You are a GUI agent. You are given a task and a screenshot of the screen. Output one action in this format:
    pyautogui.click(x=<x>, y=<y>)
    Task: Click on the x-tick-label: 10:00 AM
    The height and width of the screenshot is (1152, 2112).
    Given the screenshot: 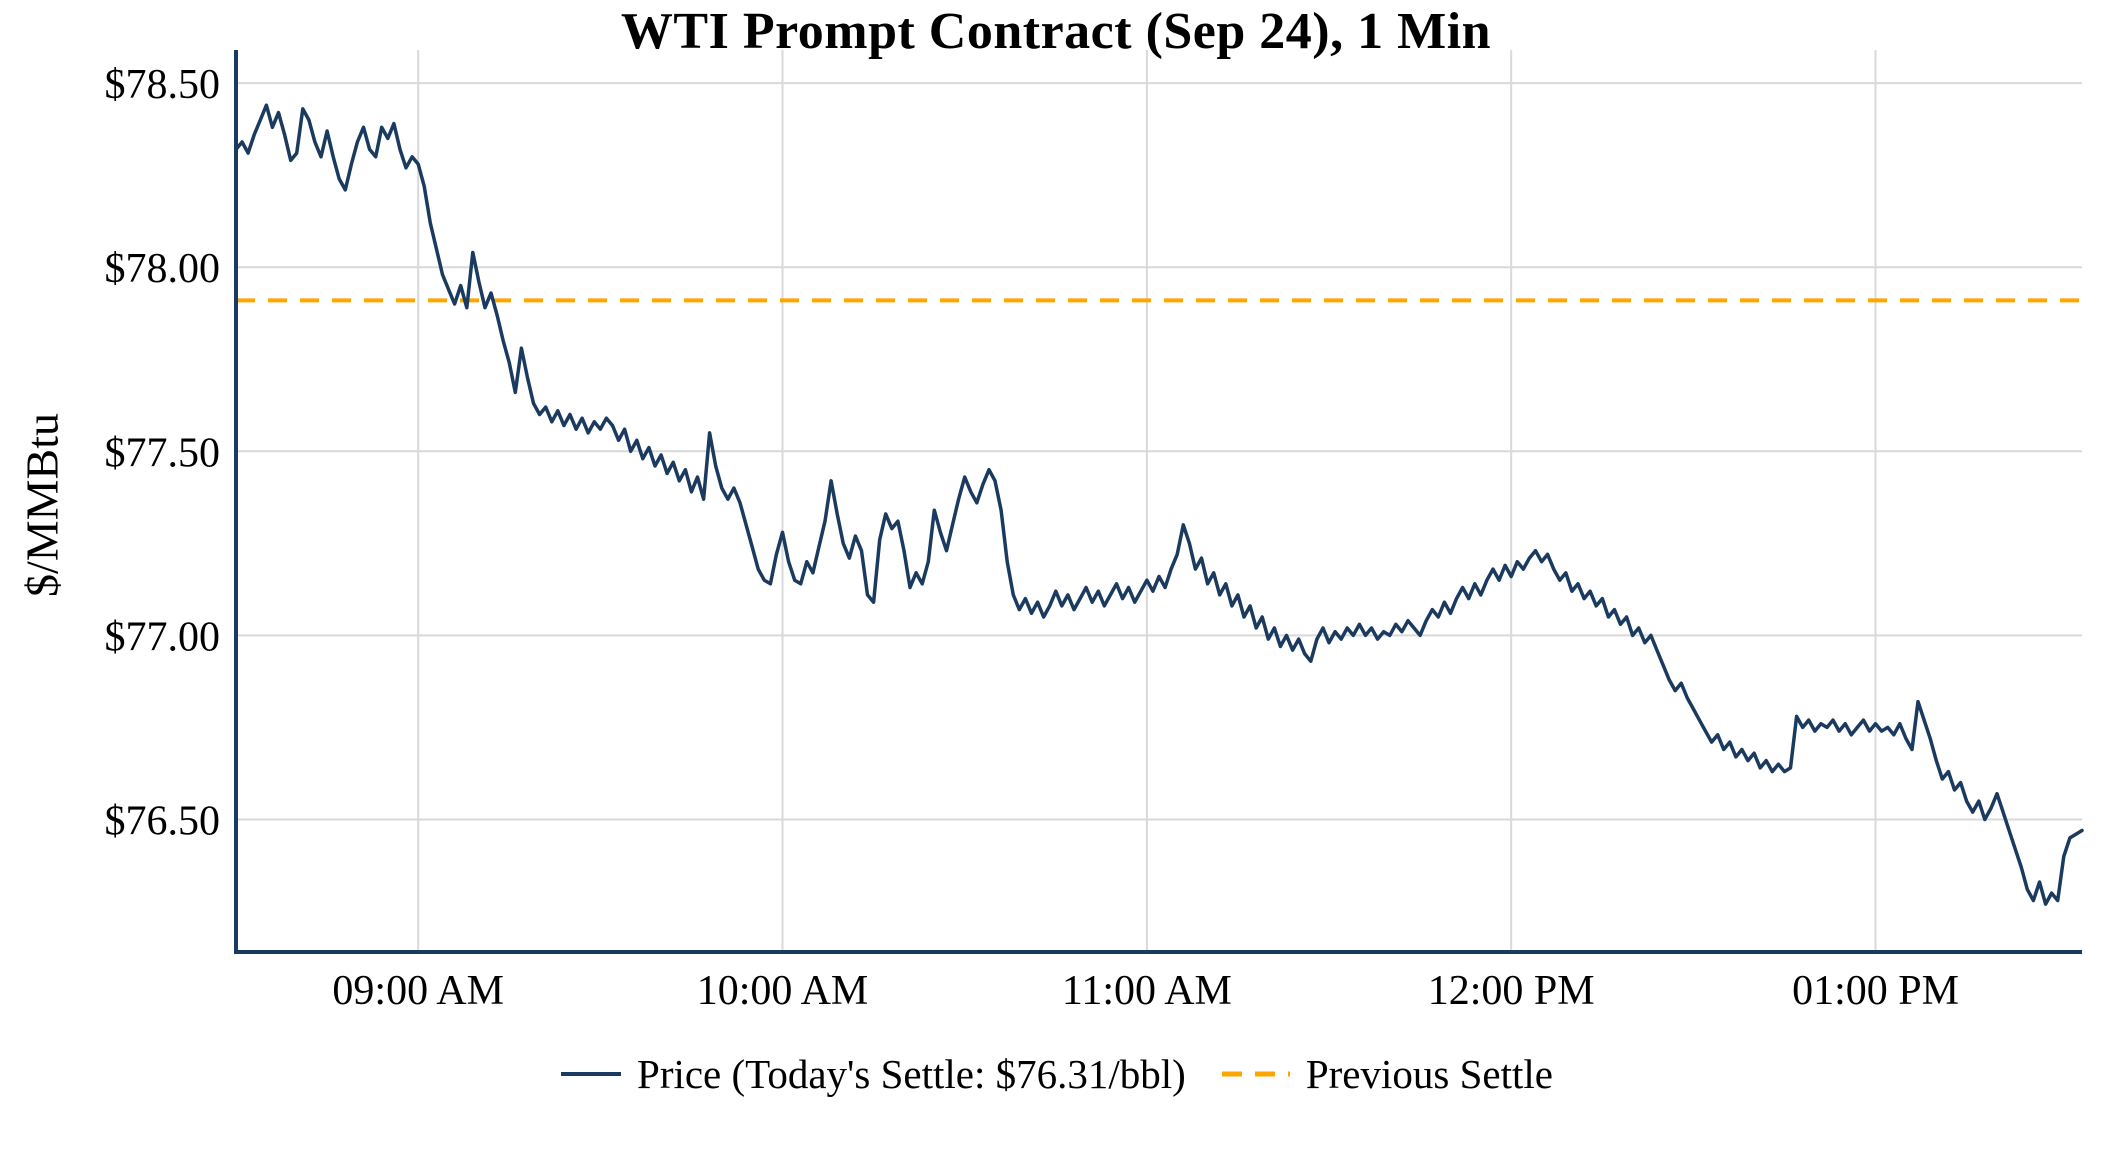 What is the action you would take?
    pyautogui.click(x=783, y=991)
    